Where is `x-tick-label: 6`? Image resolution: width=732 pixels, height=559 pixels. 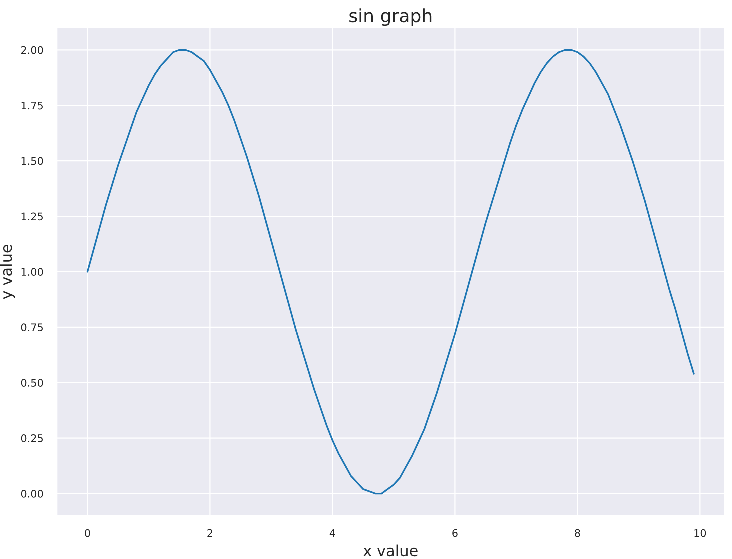
x-tick-label: 6 is located at coordinates (455, 533).